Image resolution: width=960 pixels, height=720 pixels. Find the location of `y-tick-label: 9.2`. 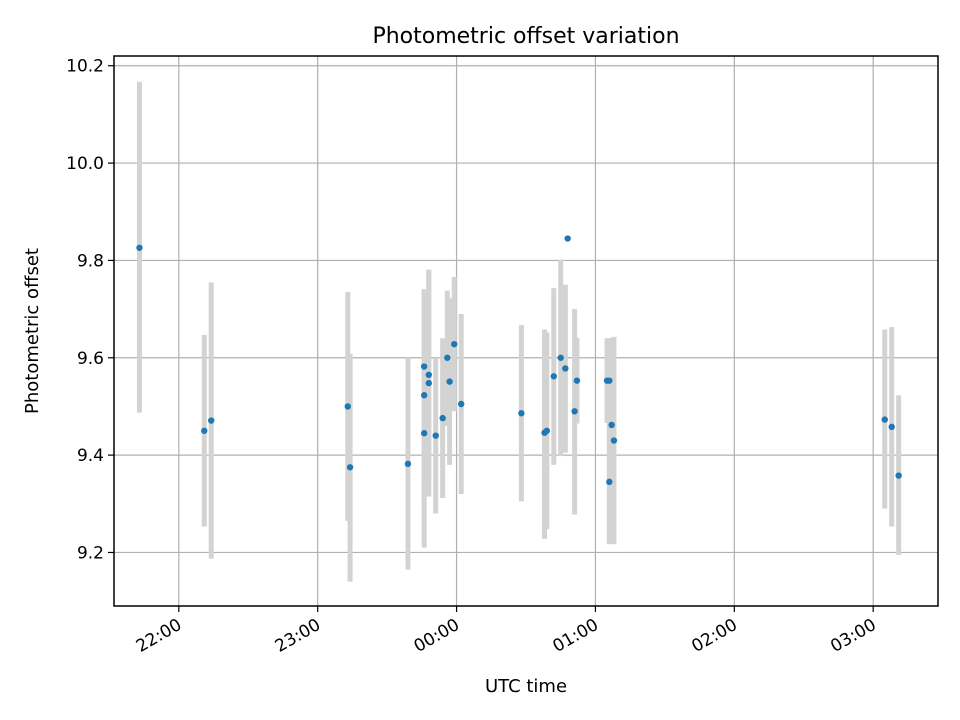

y-tick-label: 9.2 is located at coordinates (90, 553).